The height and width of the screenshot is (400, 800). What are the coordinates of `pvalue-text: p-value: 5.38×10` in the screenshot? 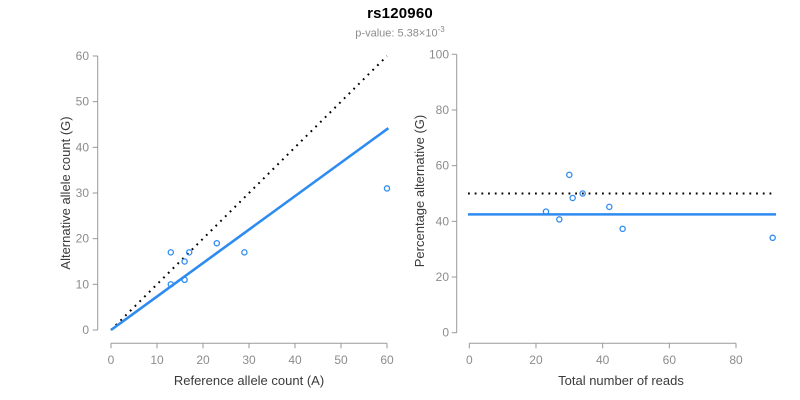 It's located at (396, 33).